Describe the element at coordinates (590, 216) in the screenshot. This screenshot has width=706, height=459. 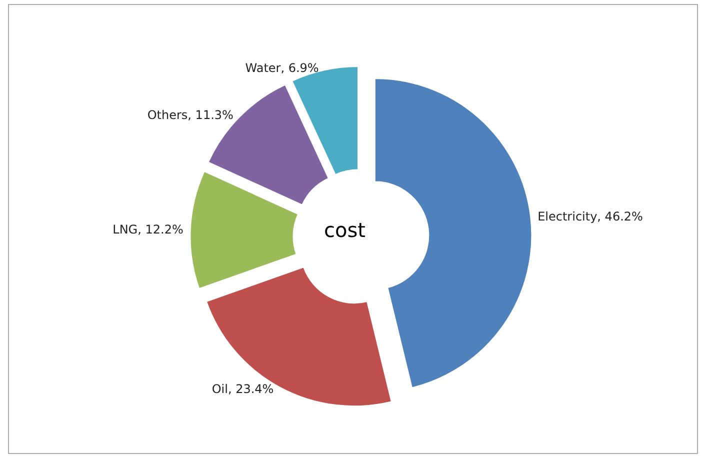
I see `slice-label: Electricity, 46.2%` at that location.